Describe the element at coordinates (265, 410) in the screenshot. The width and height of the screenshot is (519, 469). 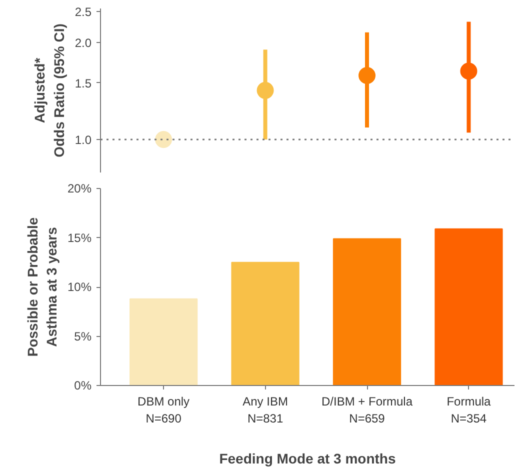
I see `x-tick-label: Any IBM N=831` at that location.